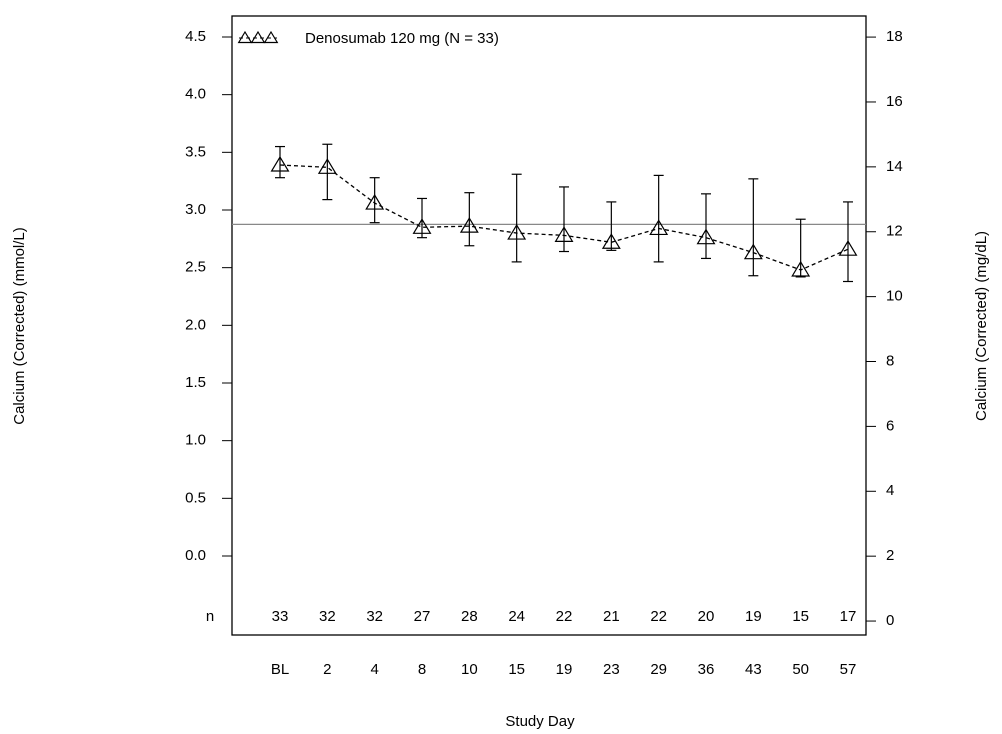 This screenshot has width=1002, height=734. Describe the element at coordinates (890, 425) in the screenshot. I see `y2-tick-label: 6` at that location.